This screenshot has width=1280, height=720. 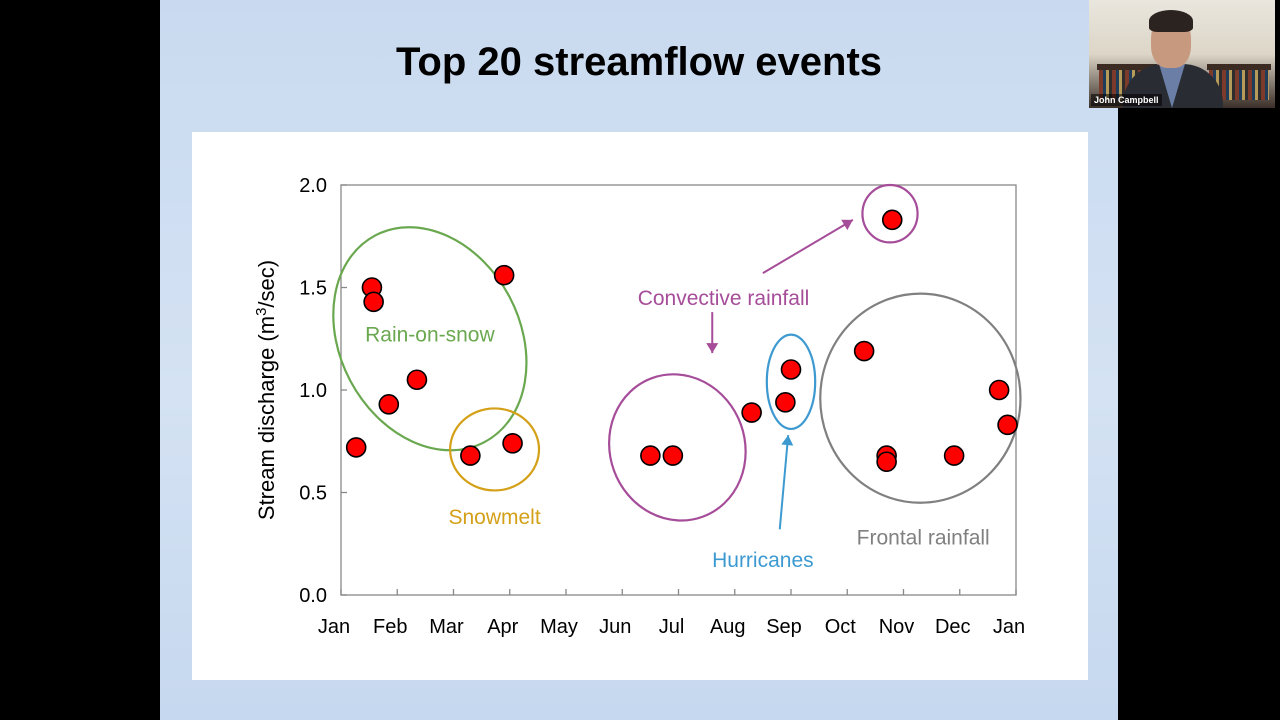 I want to click on annotation-label: Convective rainfall, so click(x=724, y=298).